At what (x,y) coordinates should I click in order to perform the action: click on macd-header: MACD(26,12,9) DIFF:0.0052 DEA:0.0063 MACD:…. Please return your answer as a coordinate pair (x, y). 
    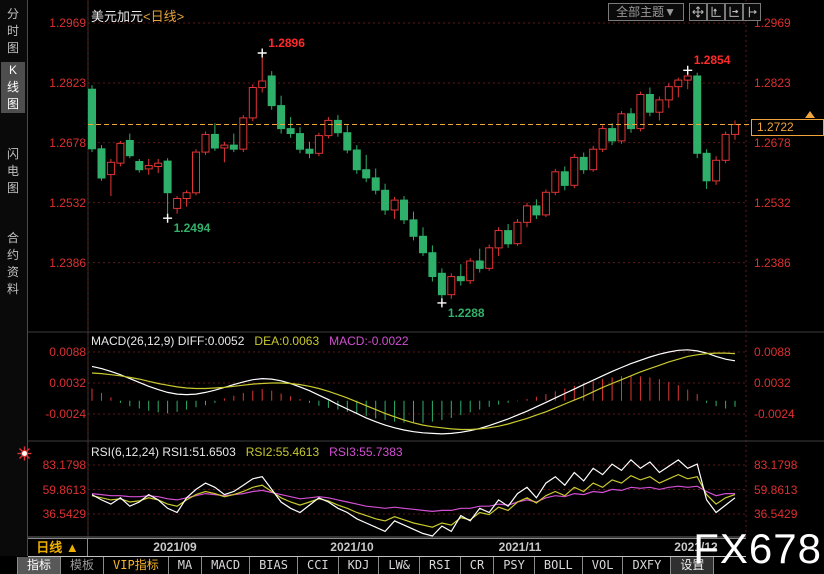
    Looking at the image, I should click on (250, 341).